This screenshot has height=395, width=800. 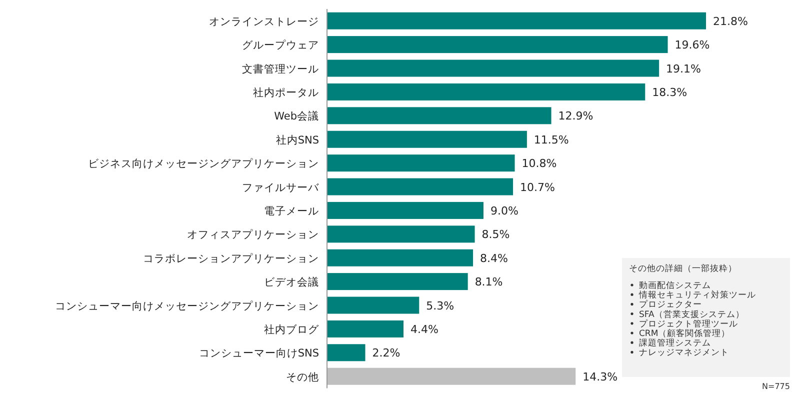 What do you see at coordinates (537, 187) in the screenshot?
I see `data-label: 10.7%` at bounding box center [537, 187].